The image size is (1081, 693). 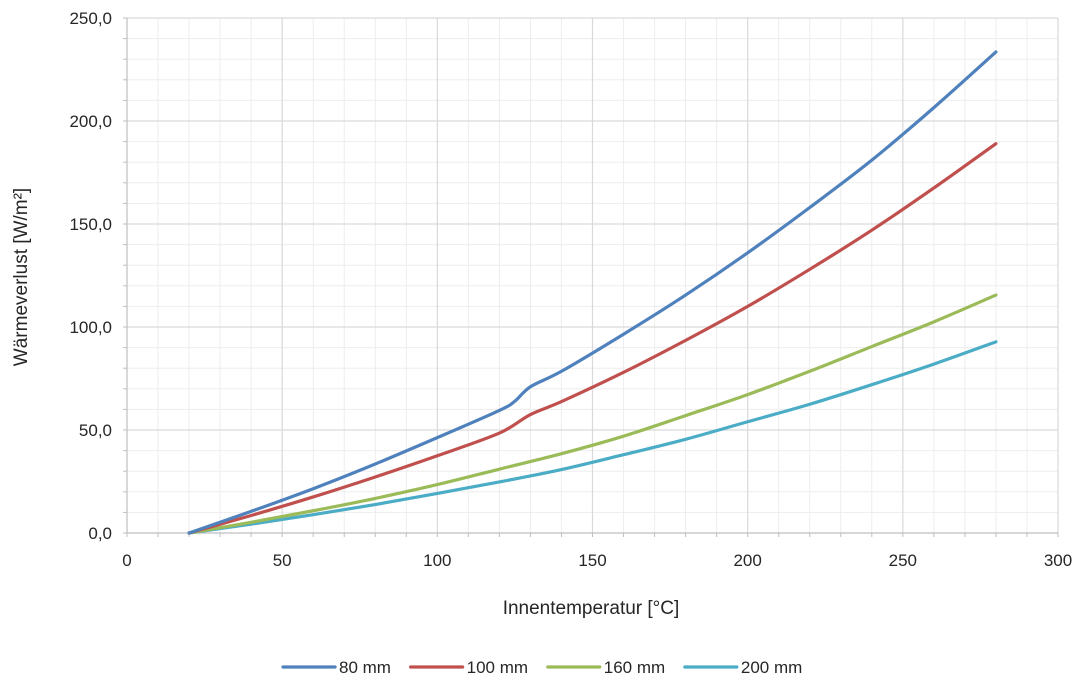 I want to click on legend-label: 200 mm, so click(x=771, y=667).